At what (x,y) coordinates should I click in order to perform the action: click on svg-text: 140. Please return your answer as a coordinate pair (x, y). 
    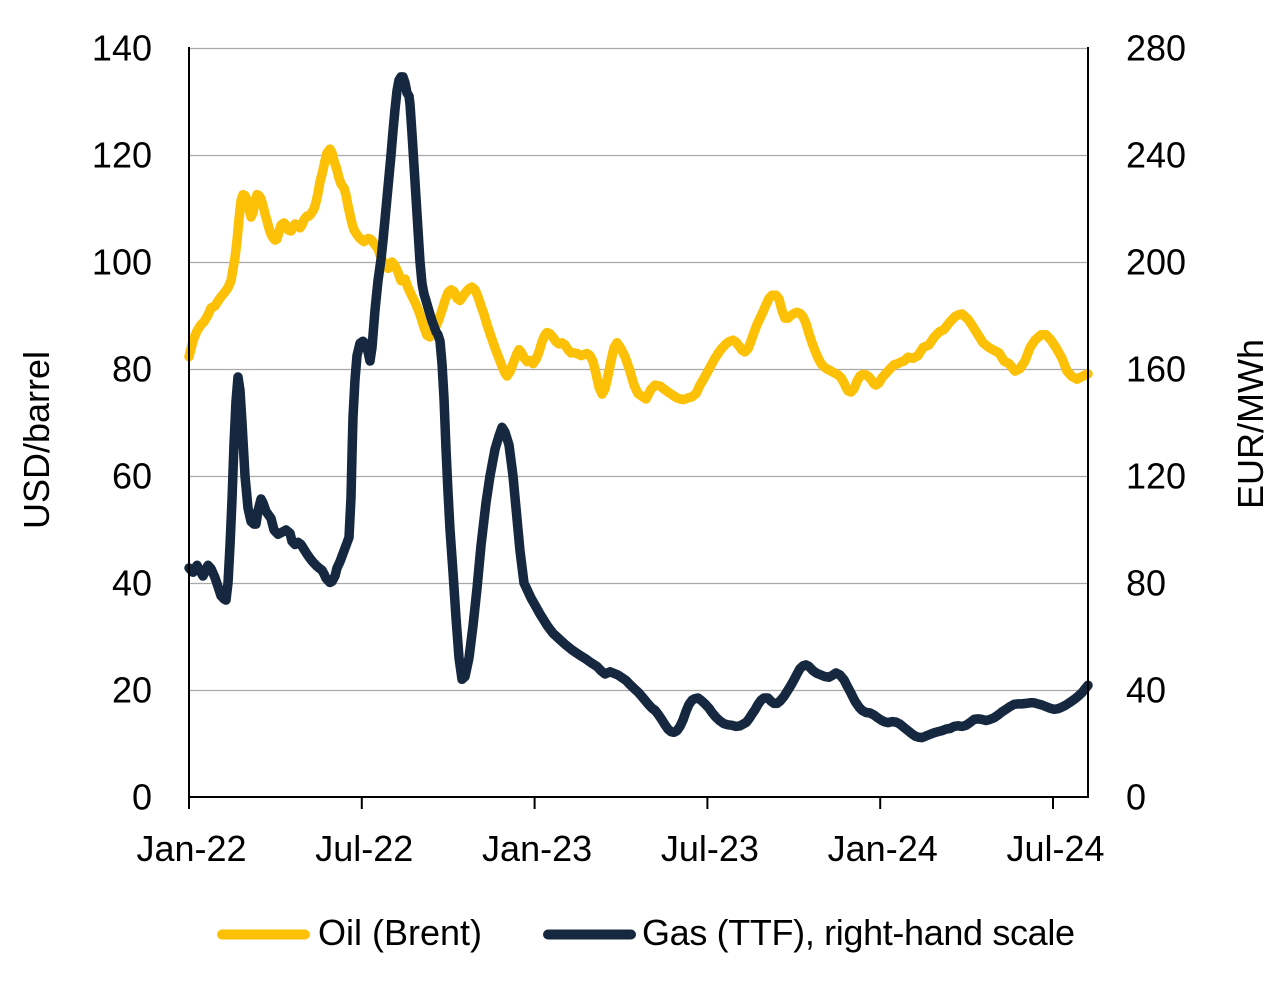
    Looking at the image, I should click on (122, 48).